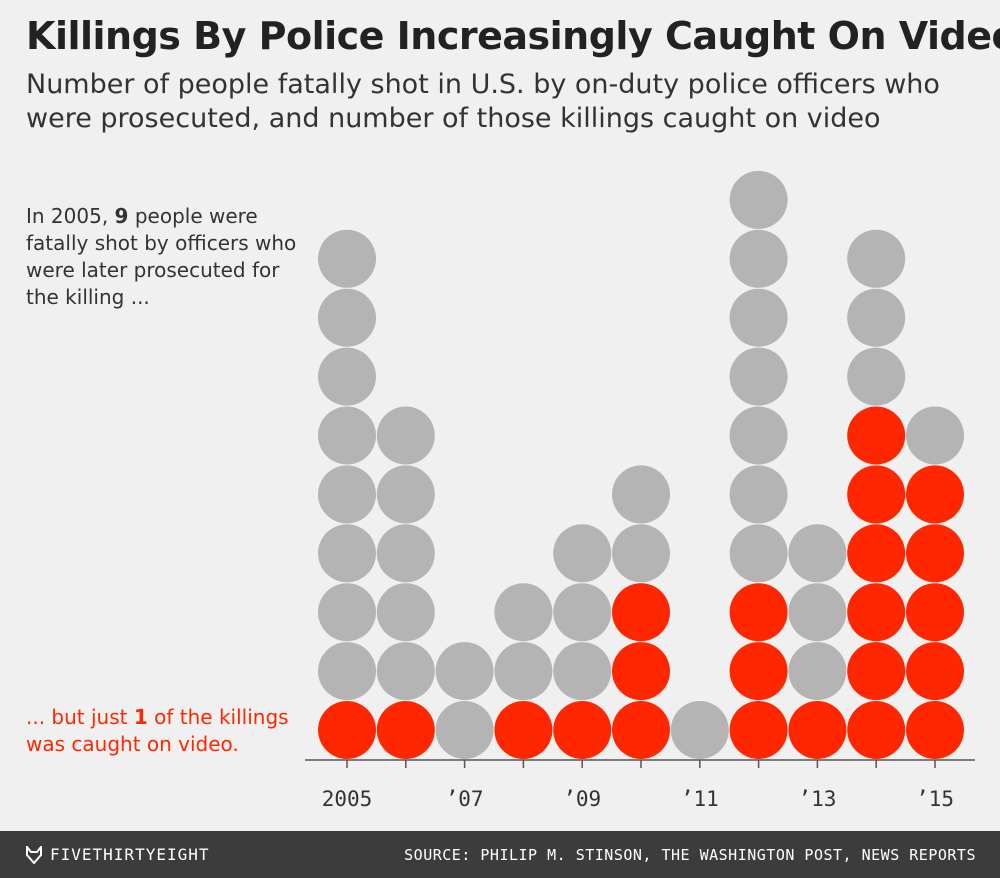  Describe the element at coordinates (157, 730) in the screenshot. I see `annotation-bottom-post: of the killings was caught on video.` at that location.